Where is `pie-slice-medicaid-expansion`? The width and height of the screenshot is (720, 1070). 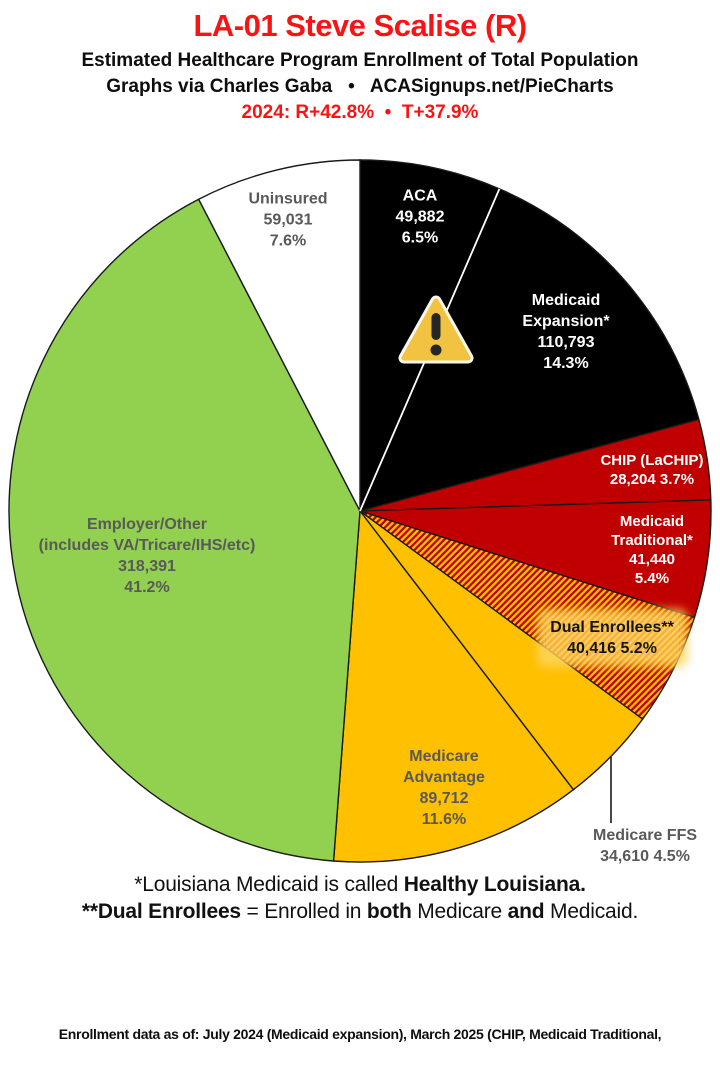
pie-slice-medicaid-expansion is located at coordinates (529, 350).